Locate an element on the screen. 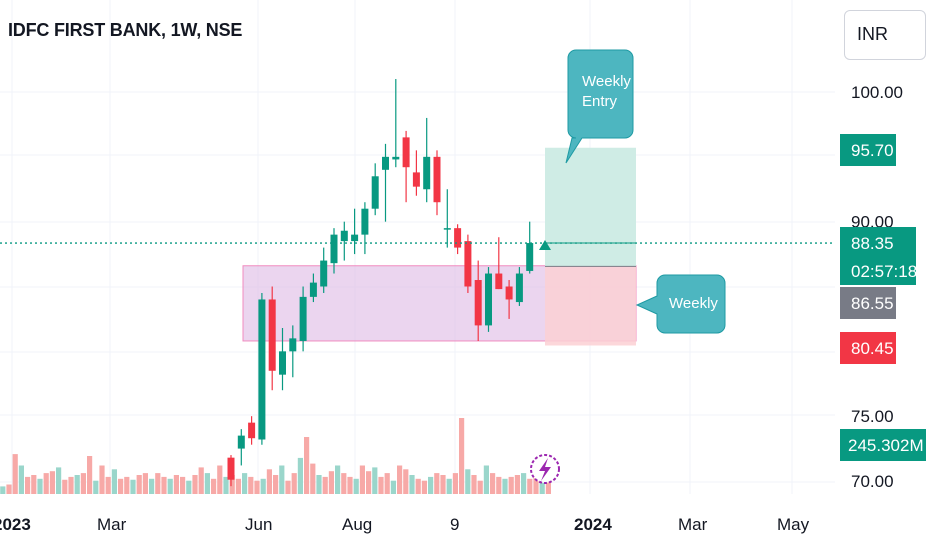 The height and width of the screenshot is (550, 932). stop-zone is located at coordinates (590, 306).